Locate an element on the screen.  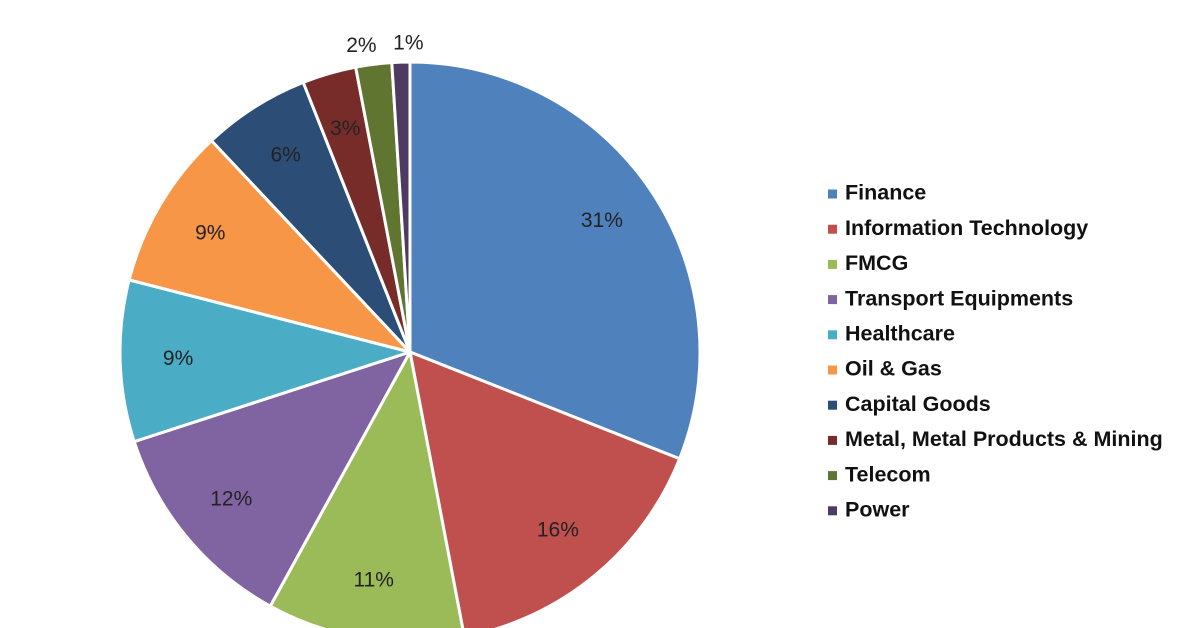
legend-item-healthcare: Healthcare is located at coordinates (891, 333).